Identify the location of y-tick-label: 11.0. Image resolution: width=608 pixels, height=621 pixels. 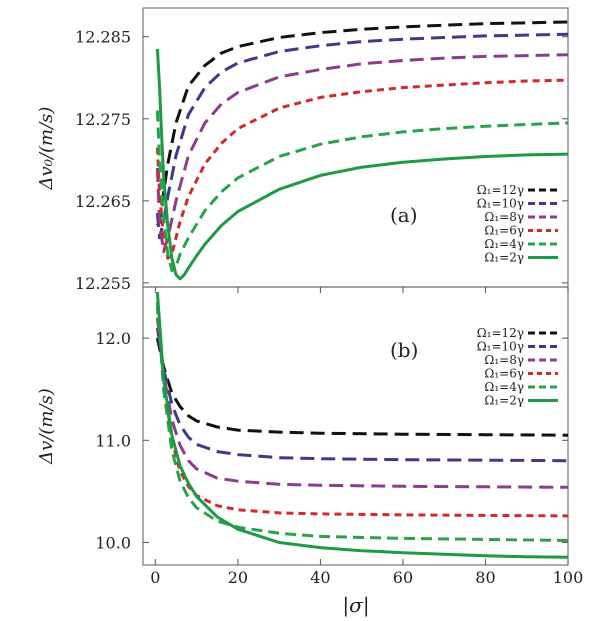
(113, 440).